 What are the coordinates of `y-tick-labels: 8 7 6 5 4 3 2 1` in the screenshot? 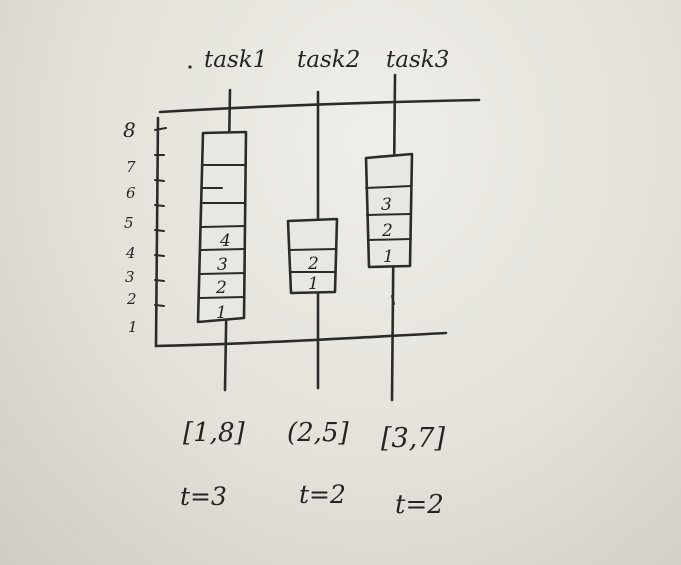 It's located at (130, 227).